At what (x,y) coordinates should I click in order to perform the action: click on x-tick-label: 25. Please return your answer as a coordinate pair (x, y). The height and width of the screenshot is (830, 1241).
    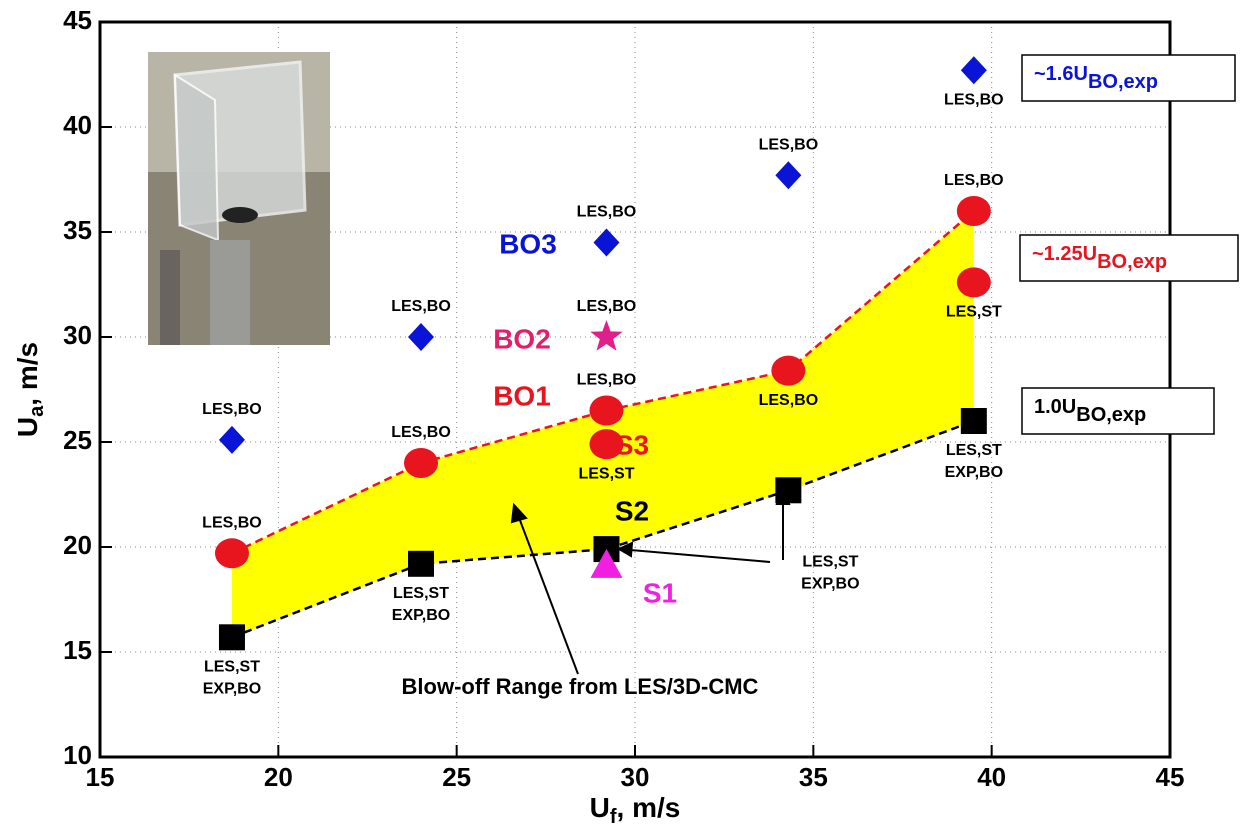
    Looking at the image, I should click on (456, 777).